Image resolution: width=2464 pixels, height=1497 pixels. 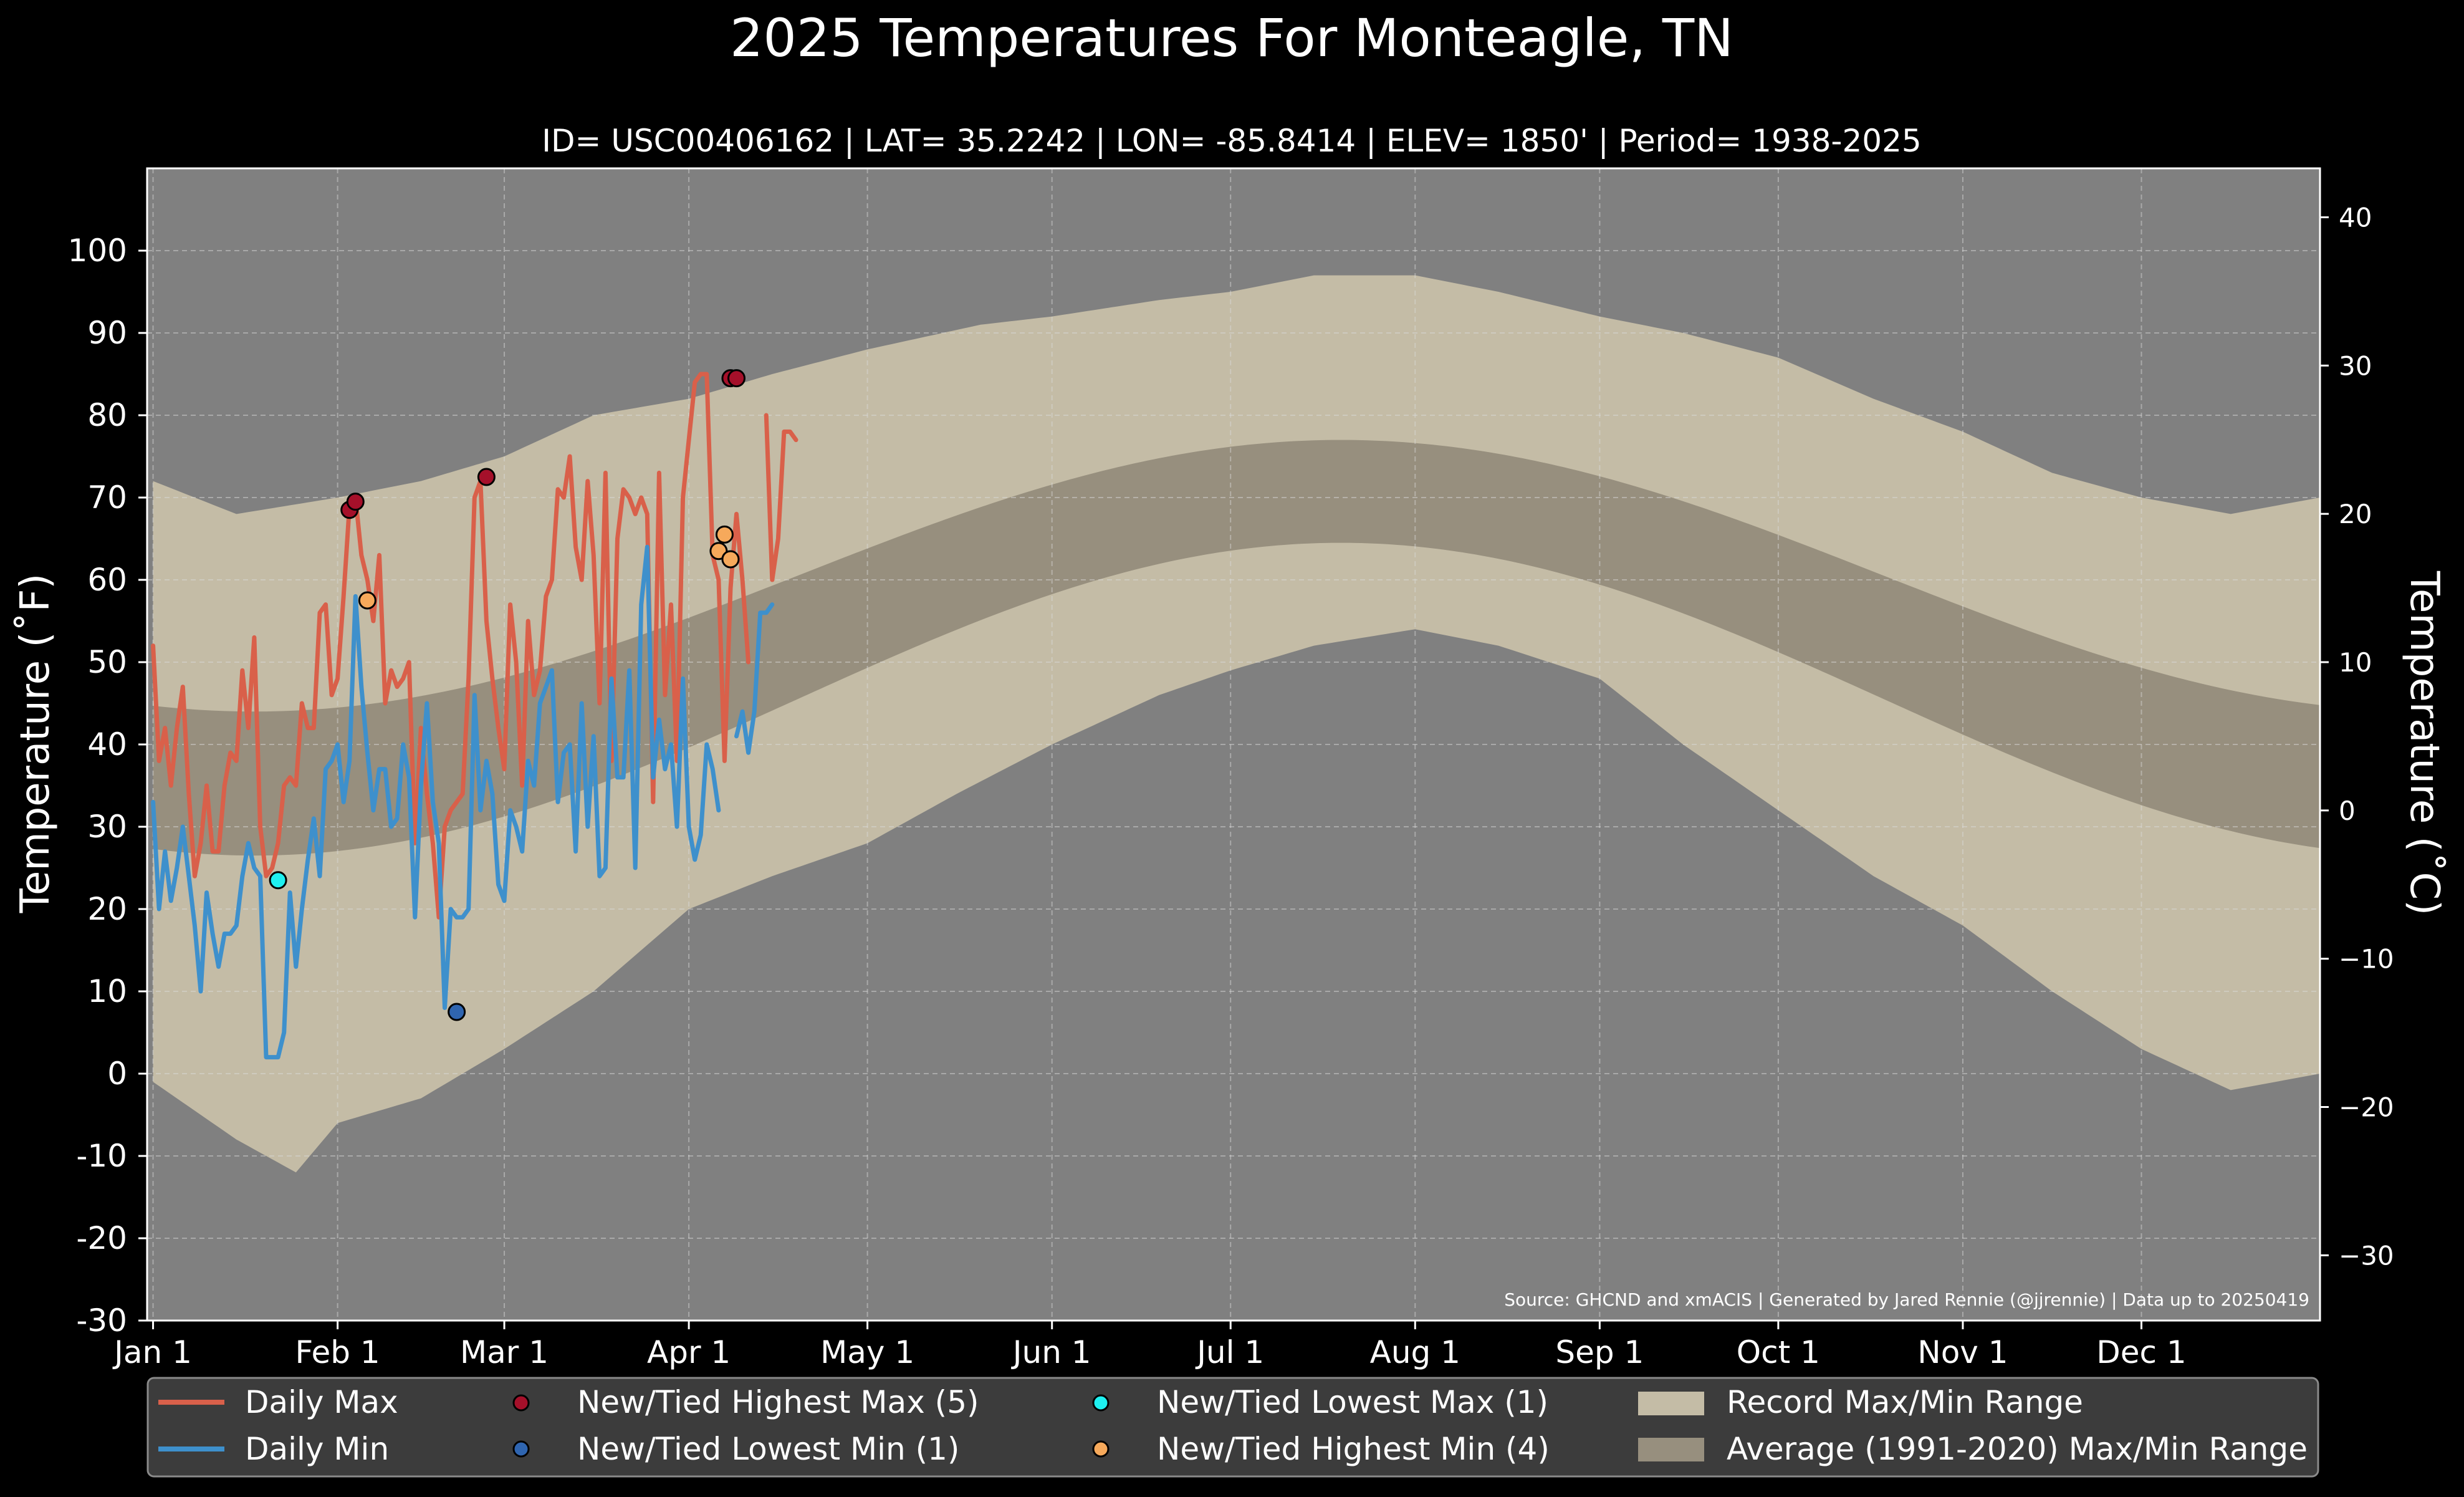 What do you see at coordinates (1599, 1352) in the screenshot?
I see `x-tick-label: Sep 1` at bounding box center [1599, 1352].